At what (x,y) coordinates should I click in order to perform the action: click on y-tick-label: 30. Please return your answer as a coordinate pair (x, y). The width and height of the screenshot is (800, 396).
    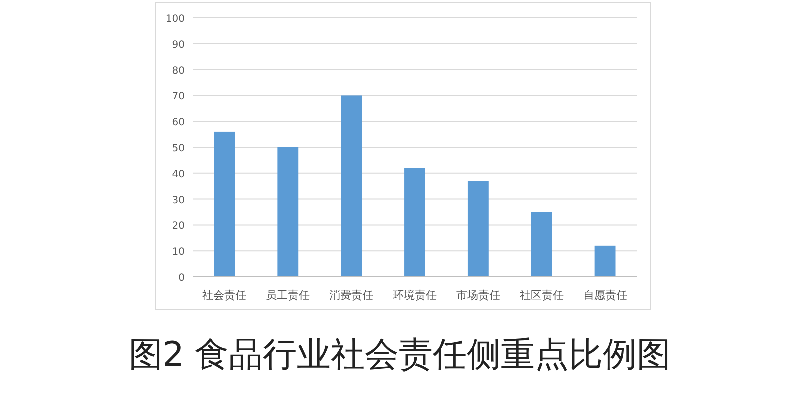
    Looking at the image, I should click on (178, 200).